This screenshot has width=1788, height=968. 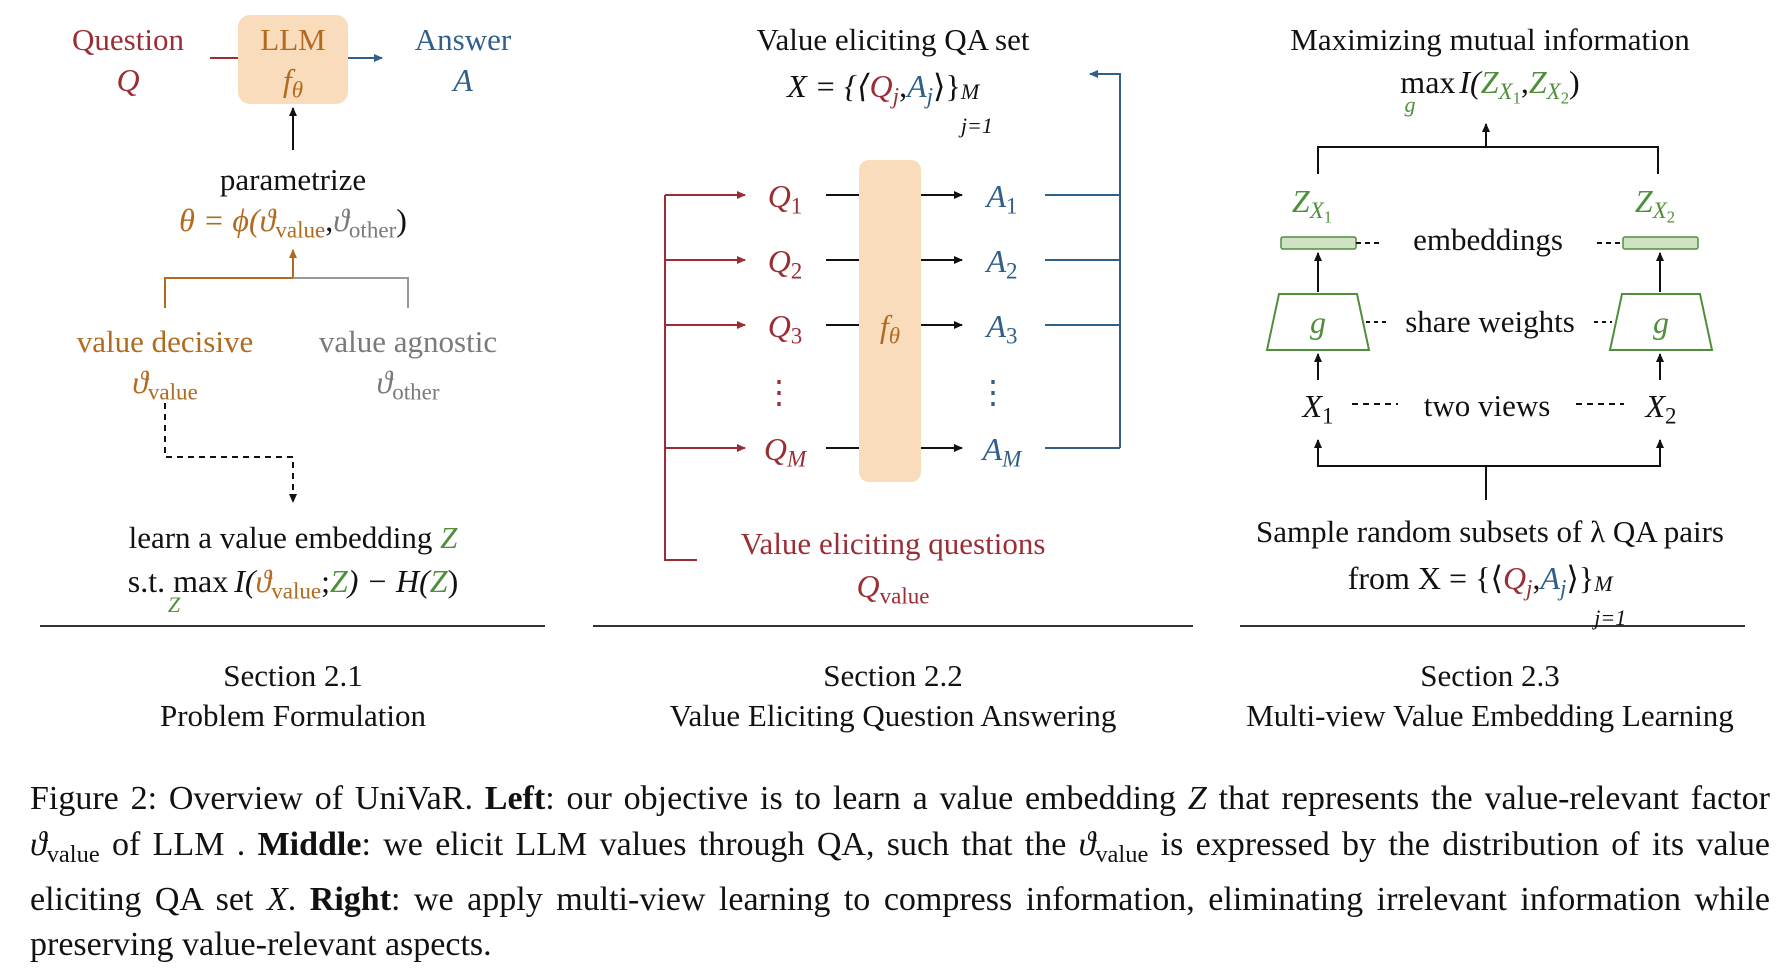 What do you see at coordinates (1490, 86) in the screenshot?
I see `mi-formula: max I(ZX1,ZX2)` at bounding box center [1490, 86].